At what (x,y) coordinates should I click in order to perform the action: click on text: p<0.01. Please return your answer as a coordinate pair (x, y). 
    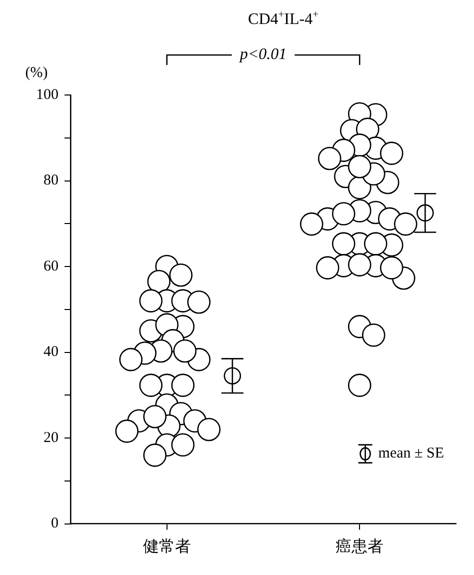
    Looking at the image, I should click on (262, 55).